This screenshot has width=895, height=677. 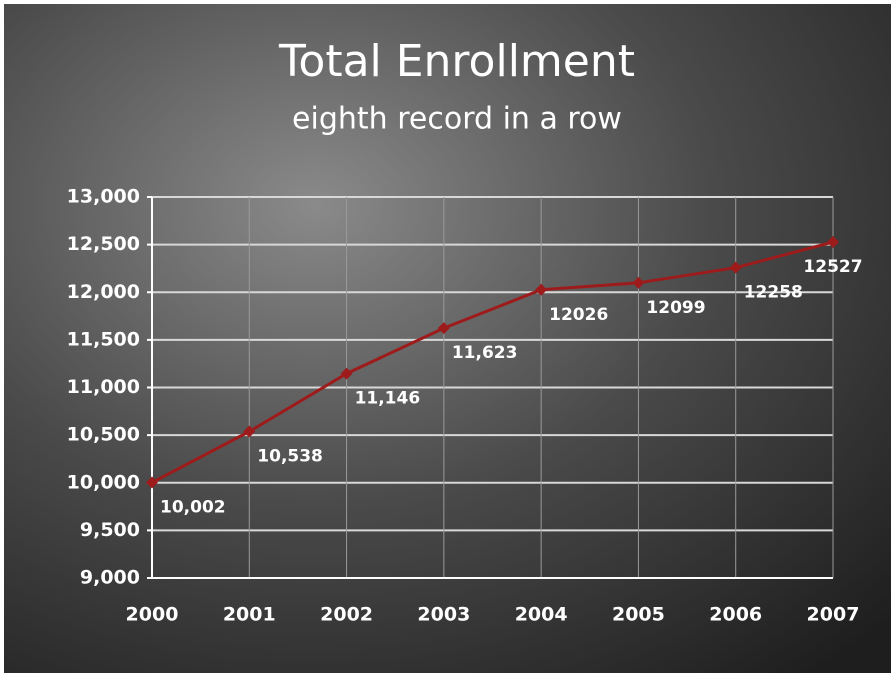 I want to click on y-tick-label: 9,500, so click(x=110, y=530).